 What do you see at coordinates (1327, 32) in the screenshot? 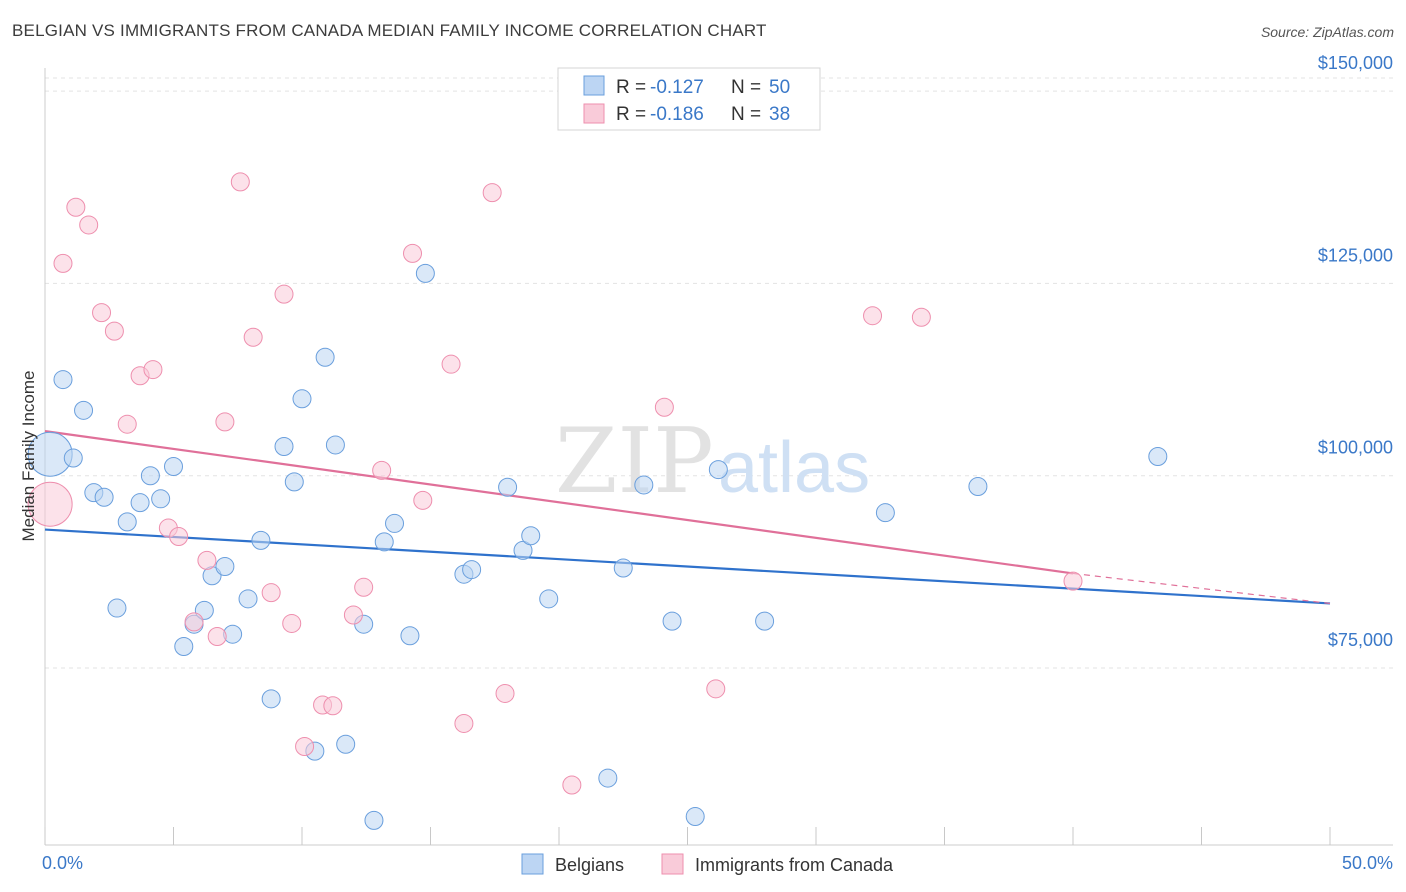
I see `source-label: Source: ZipAtlas.com` at bounding box center [1327, 32].